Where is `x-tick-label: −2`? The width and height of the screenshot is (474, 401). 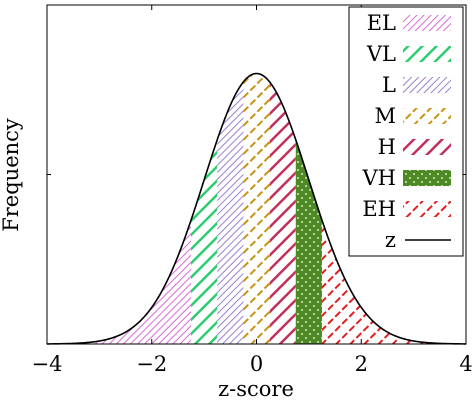
x-tick-label: −2 is located at coordinates (151, 364).